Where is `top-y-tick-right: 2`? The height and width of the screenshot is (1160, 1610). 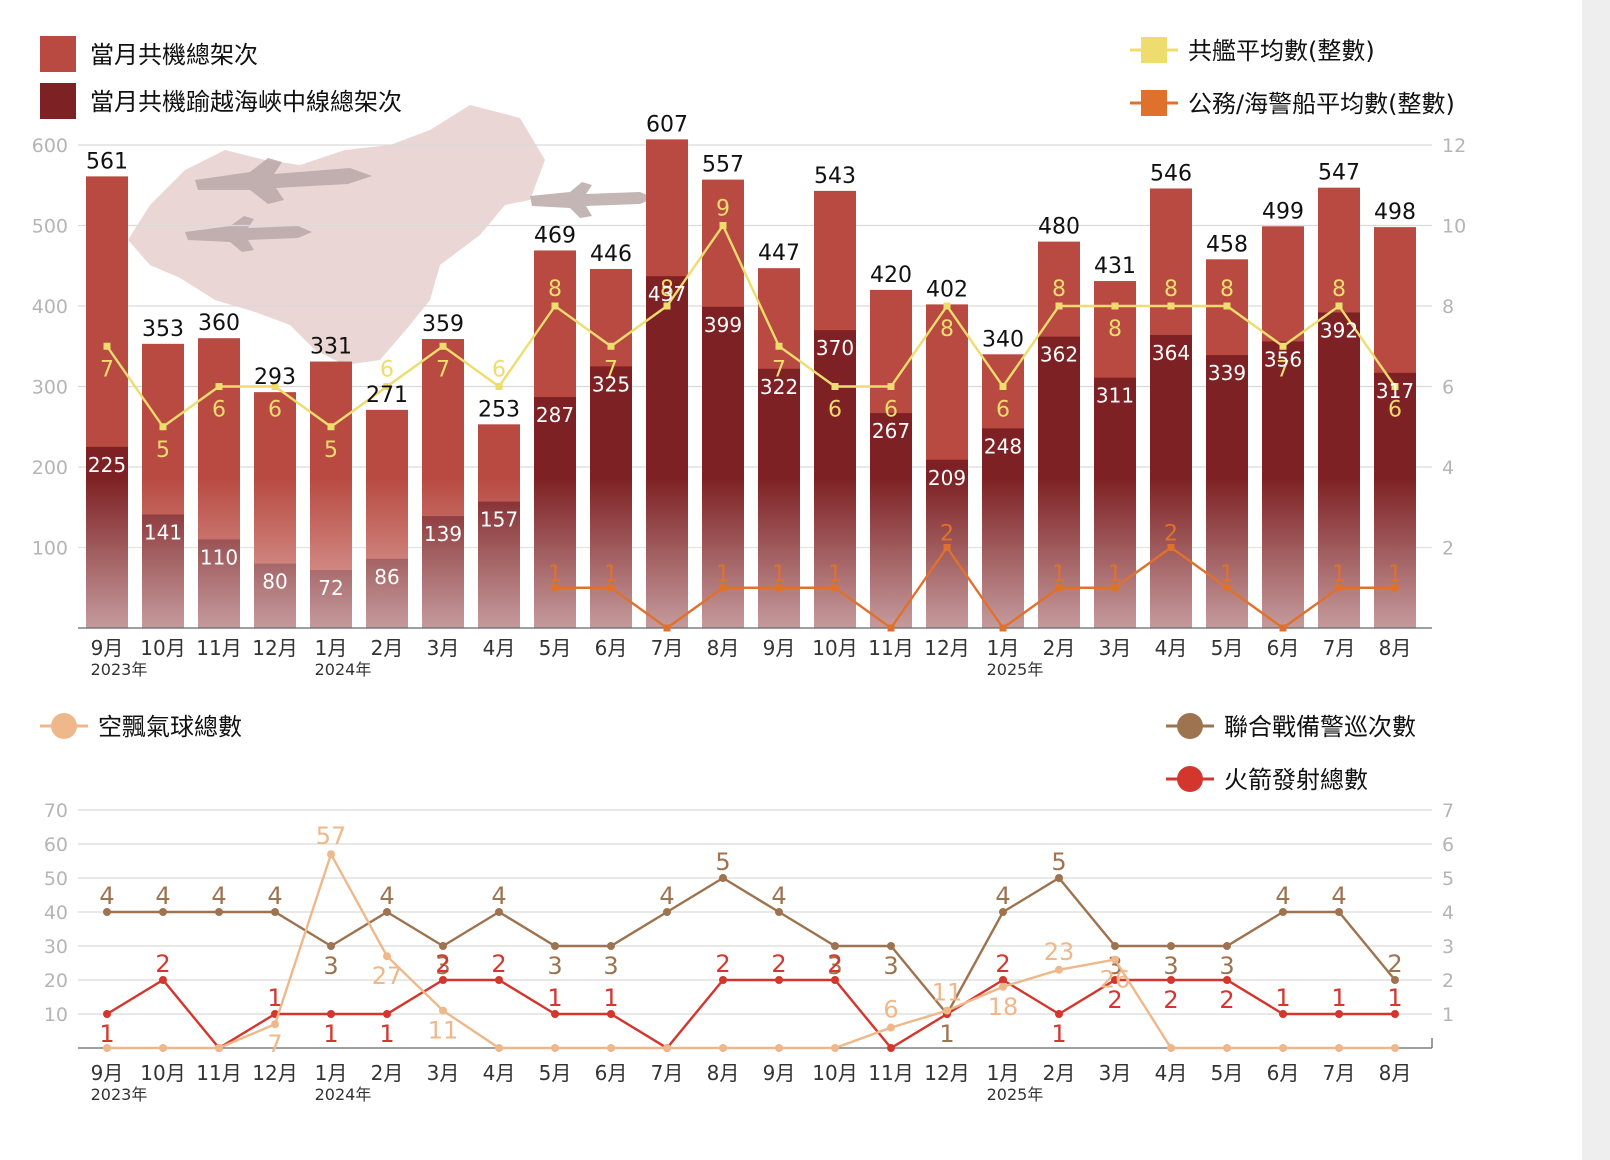 top-y-tick-right: 2 is located at coordinates (1448, 549).